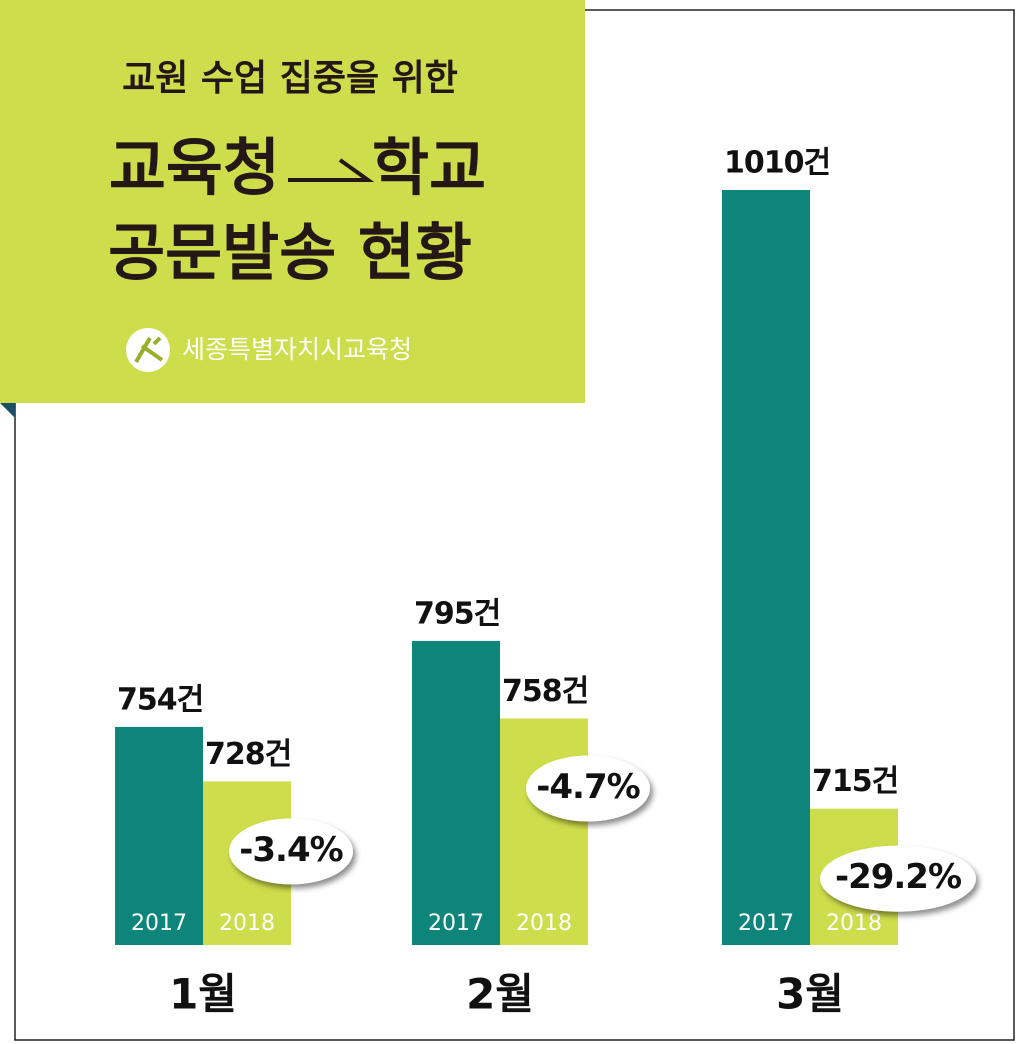 This screenshot has width=1023, height=1044. What do you see at coordinates (248, 754) in the screenshot?
I see `value-label: 728건` at bounding box center [248, 754].